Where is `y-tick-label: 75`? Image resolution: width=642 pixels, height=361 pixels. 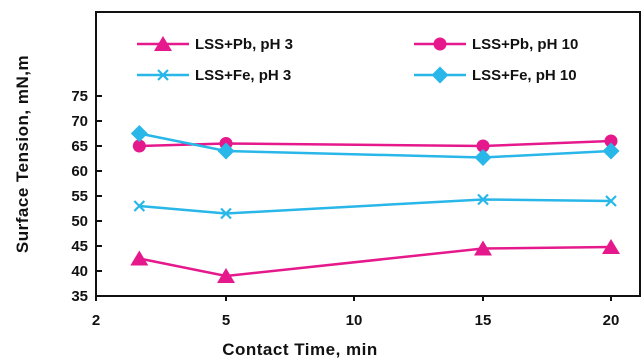 y-tick-label: 75 is located at coordinates (79, 96).